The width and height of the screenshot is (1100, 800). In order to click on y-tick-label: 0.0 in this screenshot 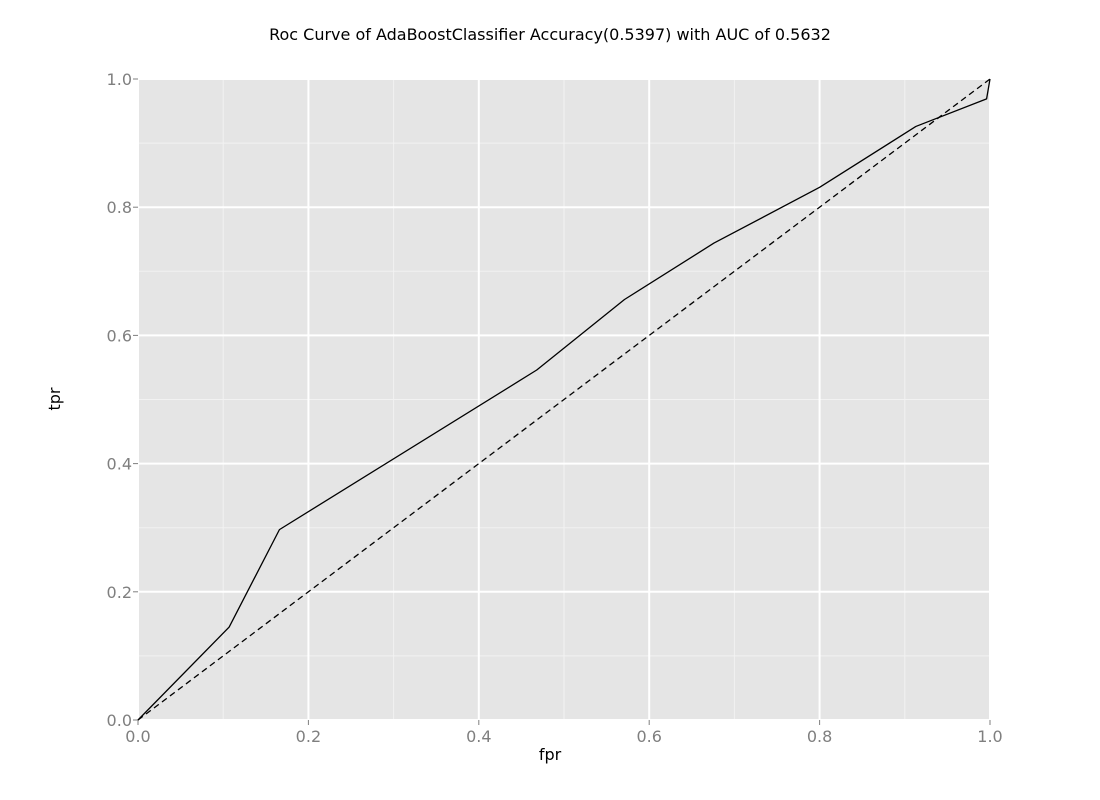, I will do `click(119, 720)`.